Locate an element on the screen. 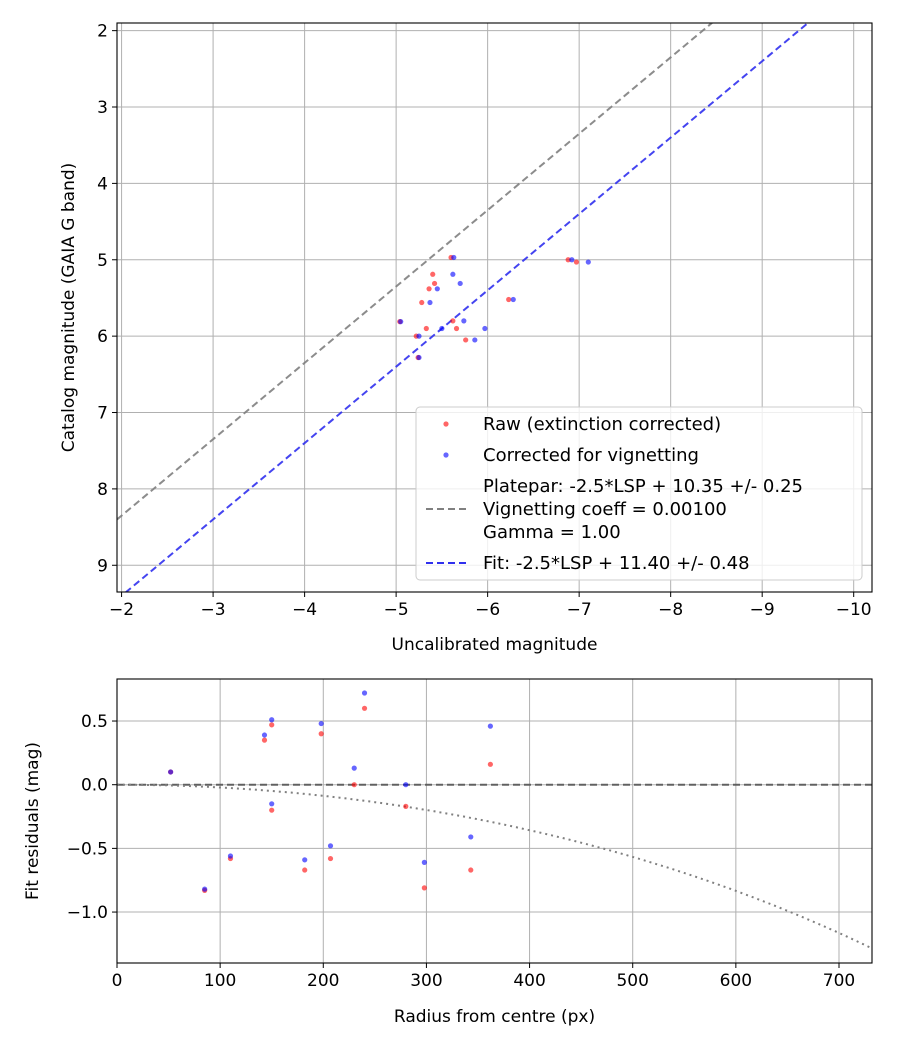 This screenshot has width=900, height=1050. bottom-y-tick-label: −0.5 is located at coordinates (87, 849).